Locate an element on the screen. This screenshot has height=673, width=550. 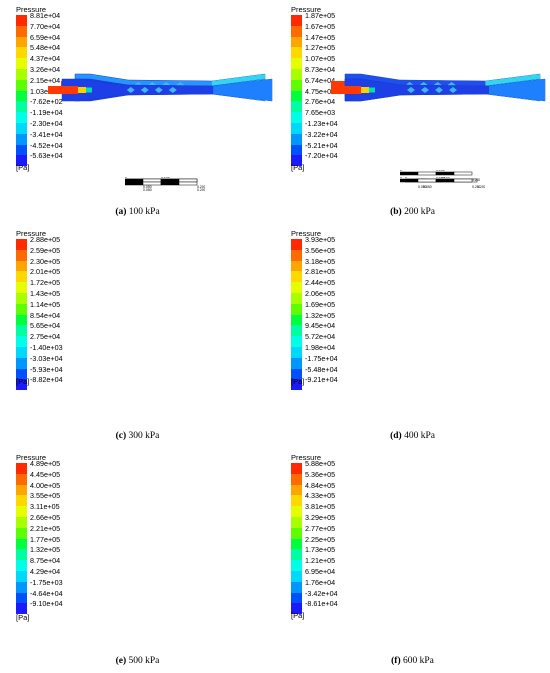
caption-label: (d) is located at coordinates (396, 436).